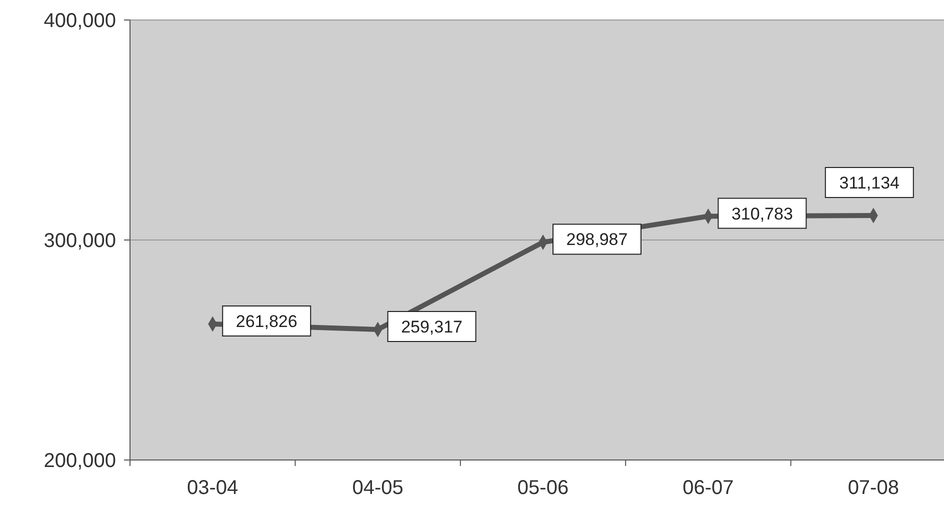  I want to click on x-tick-label: 03-04, so click(212, 488).